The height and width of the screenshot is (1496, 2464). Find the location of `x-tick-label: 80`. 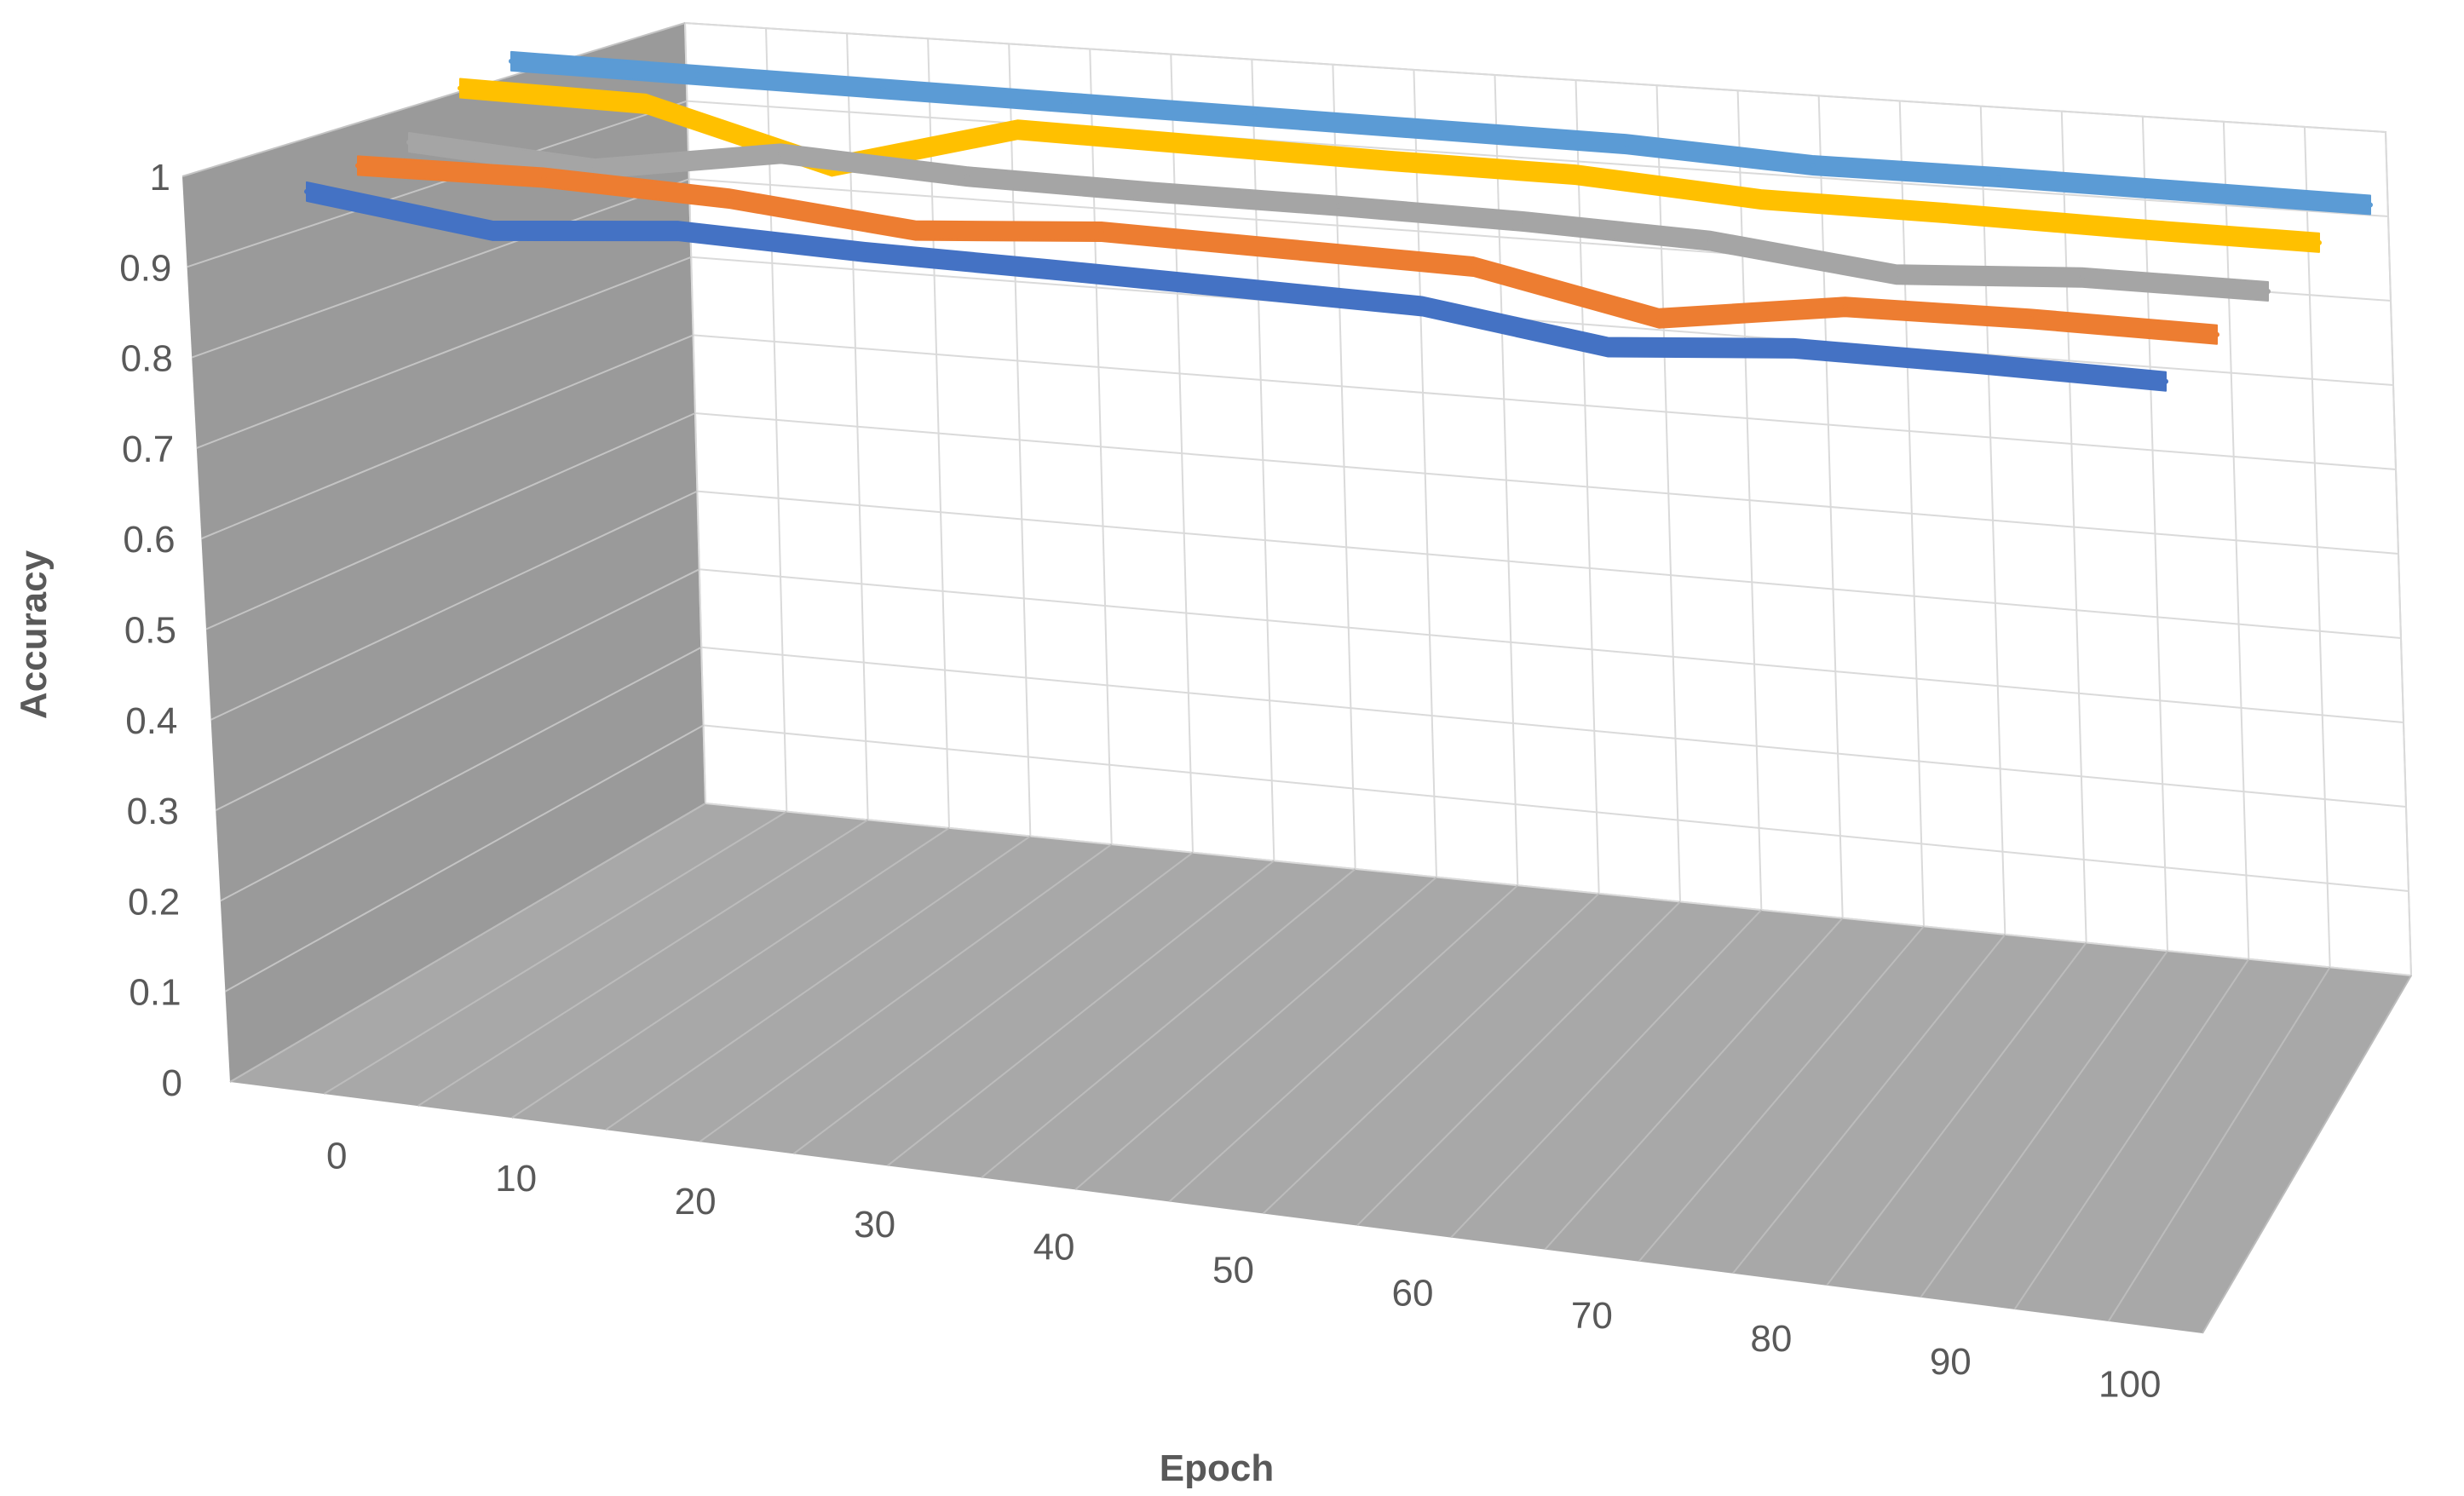

x-tick-label: 80 is located at coordinates (1771, 1339).